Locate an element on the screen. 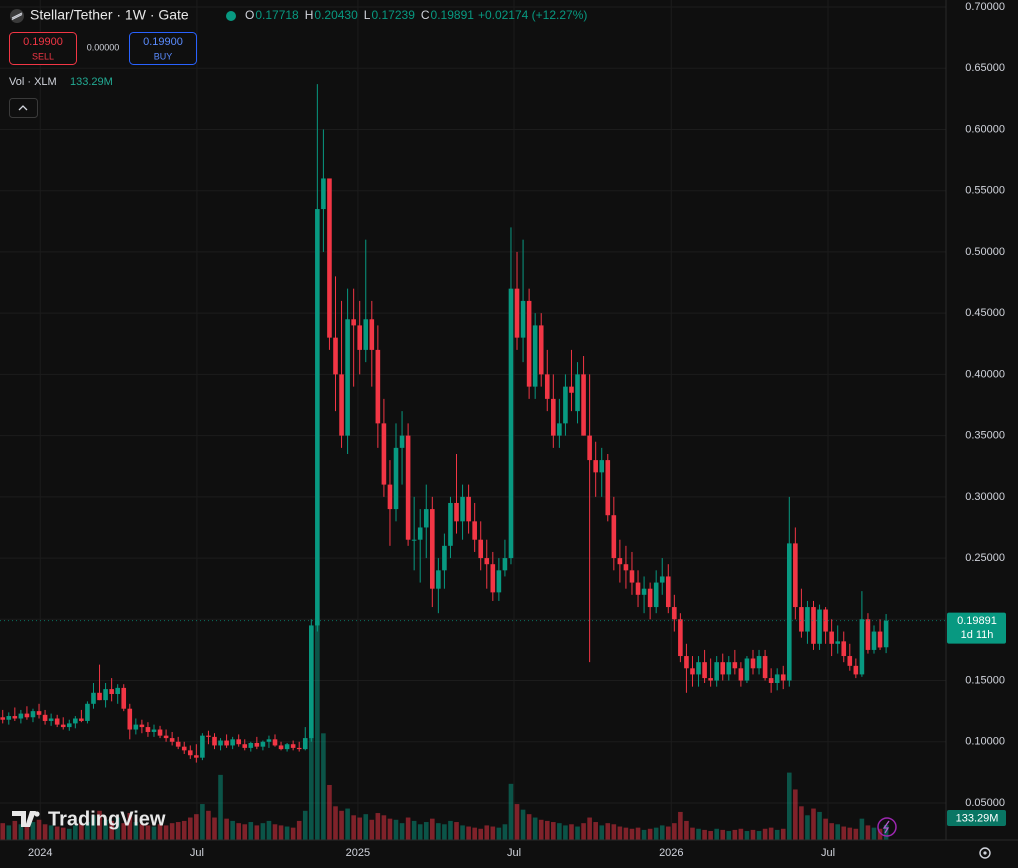 The image size is (1018, 868). settings-icon is located at coordinates (985, 853).